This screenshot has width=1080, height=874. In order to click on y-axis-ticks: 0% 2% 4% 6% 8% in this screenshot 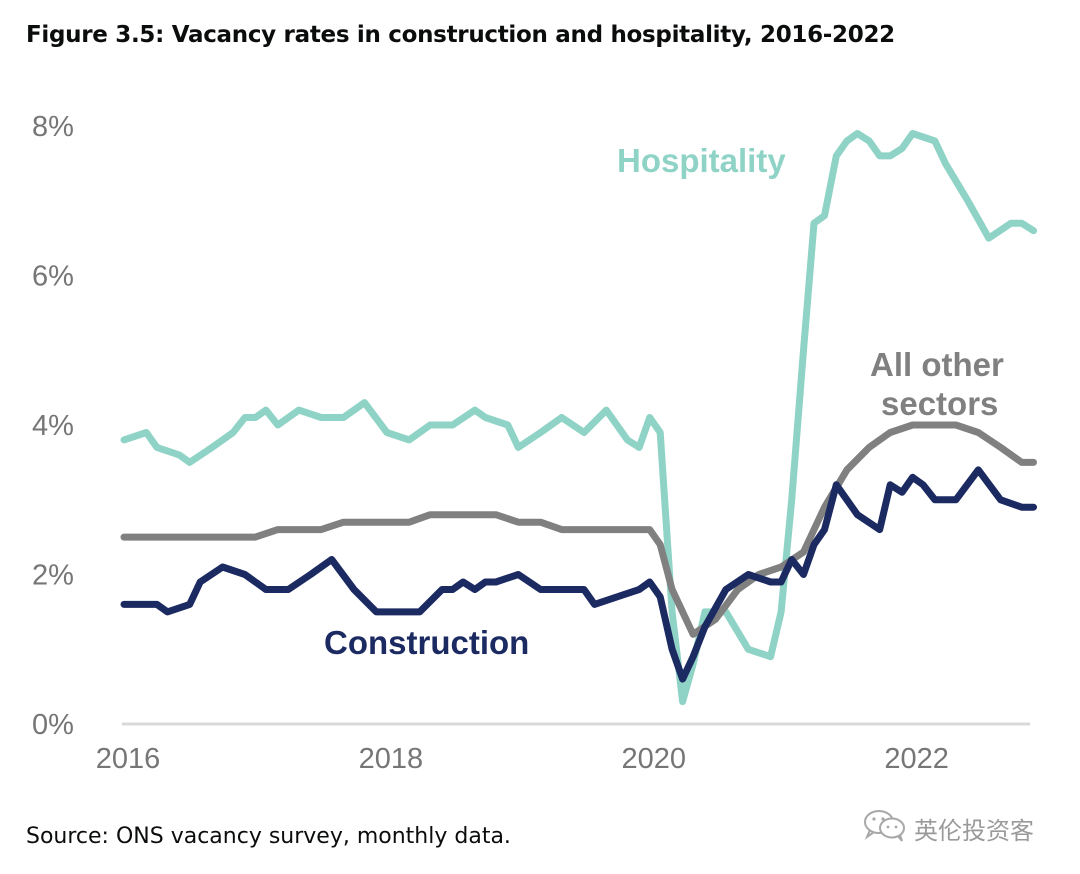, I will do `click(53, 426)`.